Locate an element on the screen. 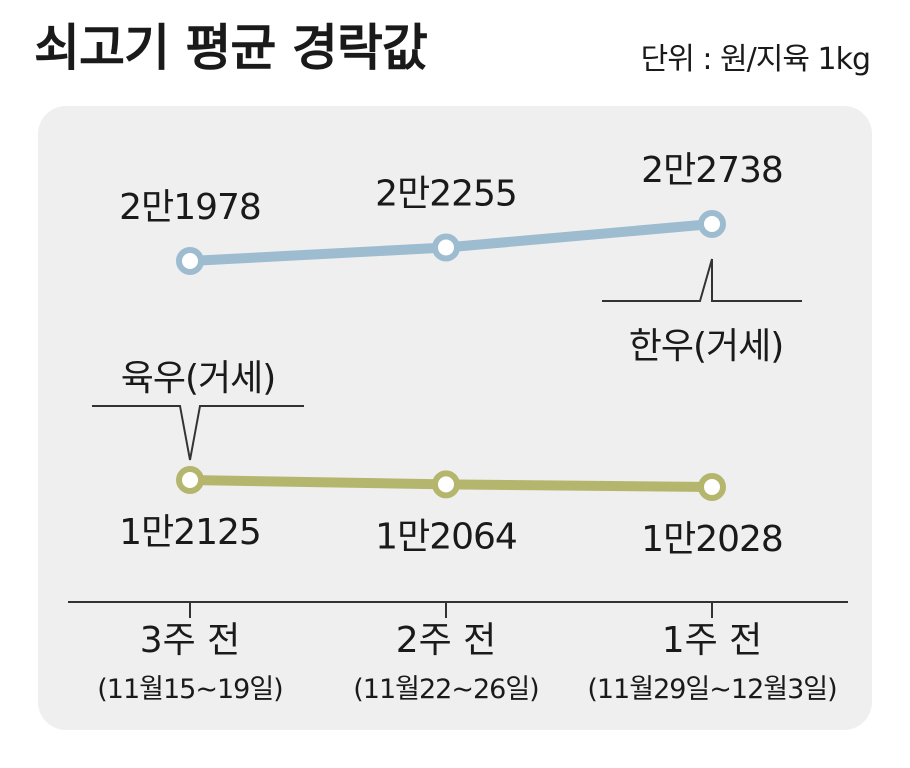  callout-yukwoo is located at coordinates (198, 433).